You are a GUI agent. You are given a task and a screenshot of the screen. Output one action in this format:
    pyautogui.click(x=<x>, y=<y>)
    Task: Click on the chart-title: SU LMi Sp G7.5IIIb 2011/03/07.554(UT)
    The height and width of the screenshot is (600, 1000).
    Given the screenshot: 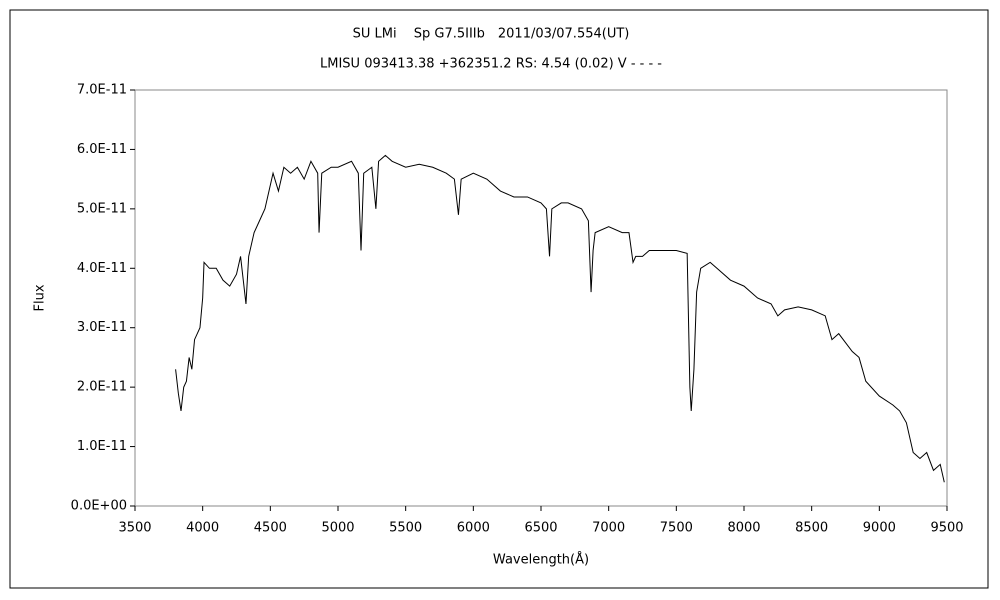 What is the action you would take?
    pyautogui.click(x=491, y=34)
    